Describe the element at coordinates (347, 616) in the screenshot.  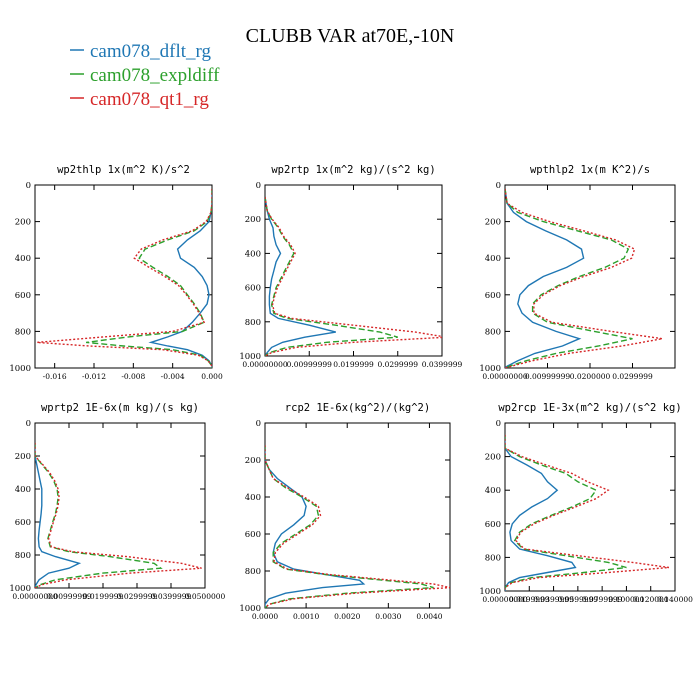
I see `x-tick-label: 0.0020` at that location.